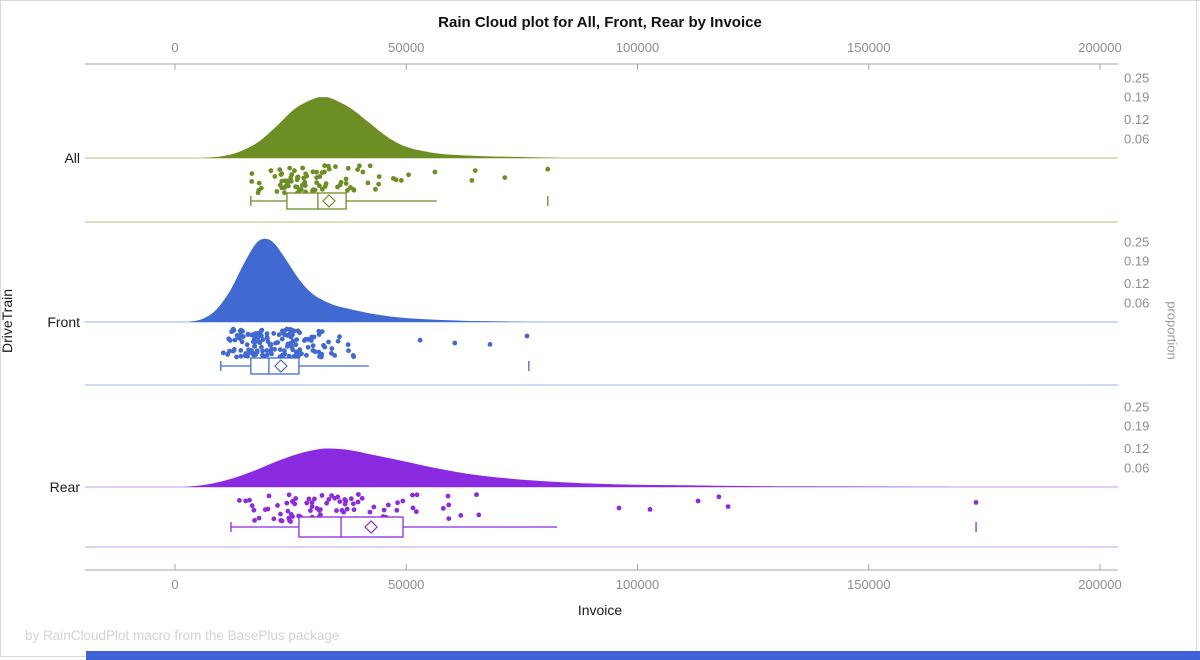 This screenshot has height=660, width=1200. Describe the element at coordinates (1099, 584) in the screenshot. I see `x-axis-tick-label-bottom: 200000` at that location.